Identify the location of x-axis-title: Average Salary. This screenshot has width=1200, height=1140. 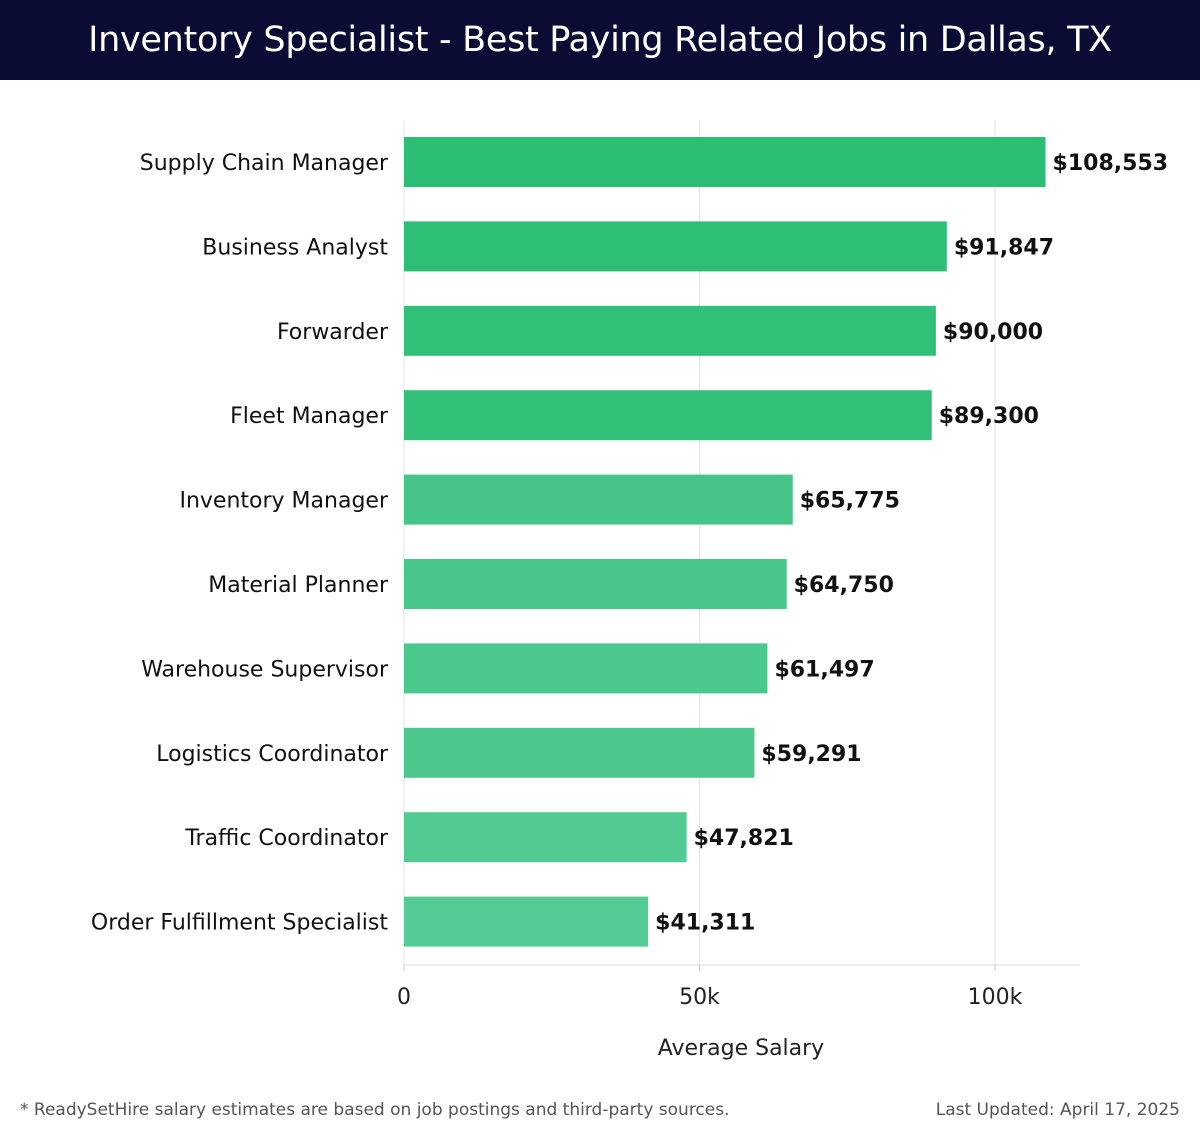
(741, 1048).